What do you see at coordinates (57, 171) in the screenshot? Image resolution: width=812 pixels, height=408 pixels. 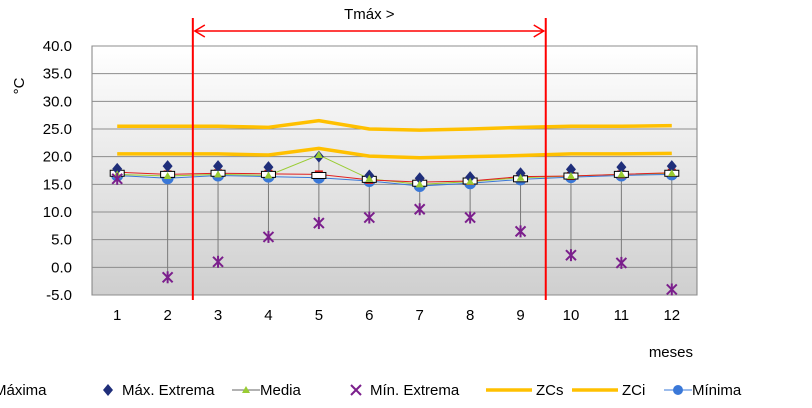 I see `y-axis-ticks: 40.0 35.0 30.0 25.0 20.0 15.0 10.0 5.0 0.0 -5.0` at bounding box center [57, 171].